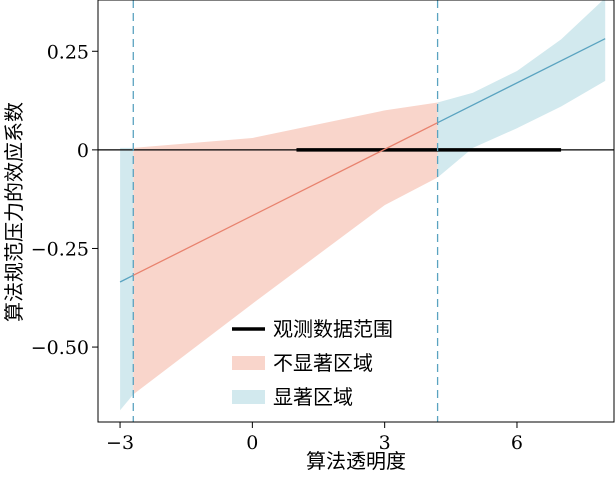 The image size is (615, 479). What do you see at coordinates (126, 278) in the screenshot?
I see `effect-line-significant-left` at bounding box center [126, 278].